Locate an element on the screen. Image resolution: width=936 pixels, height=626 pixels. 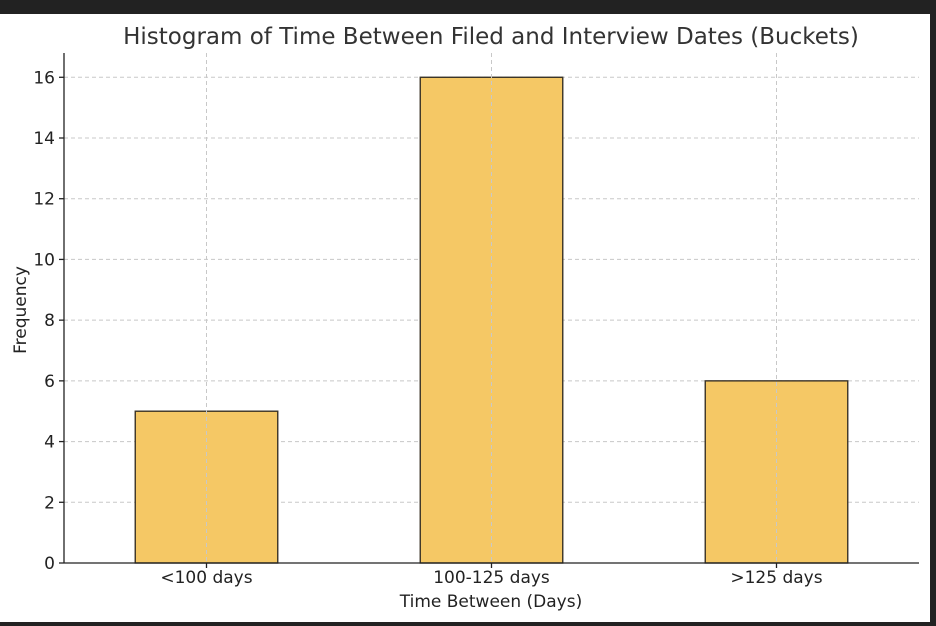
y-tick-label: 8 is located at coordinates (49, 321).